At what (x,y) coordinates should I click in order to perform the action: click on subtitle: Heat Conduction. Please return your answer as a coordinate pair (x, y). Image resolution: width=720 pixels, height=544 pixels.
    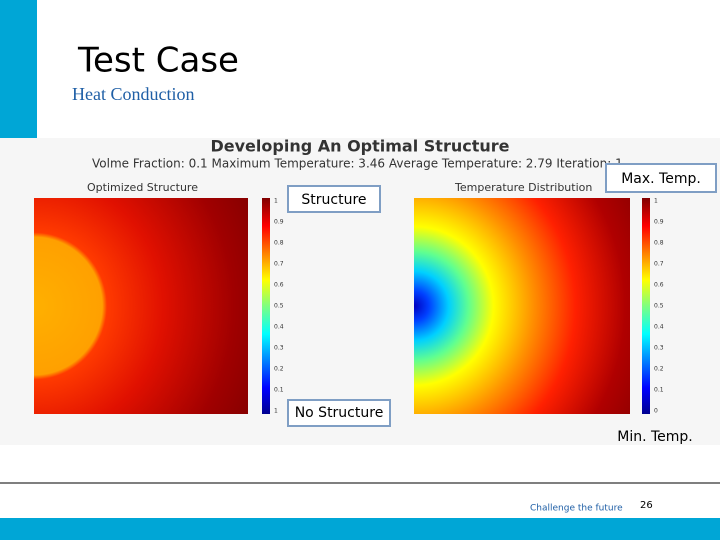
    Looking at the image, I should click on (133, 94).